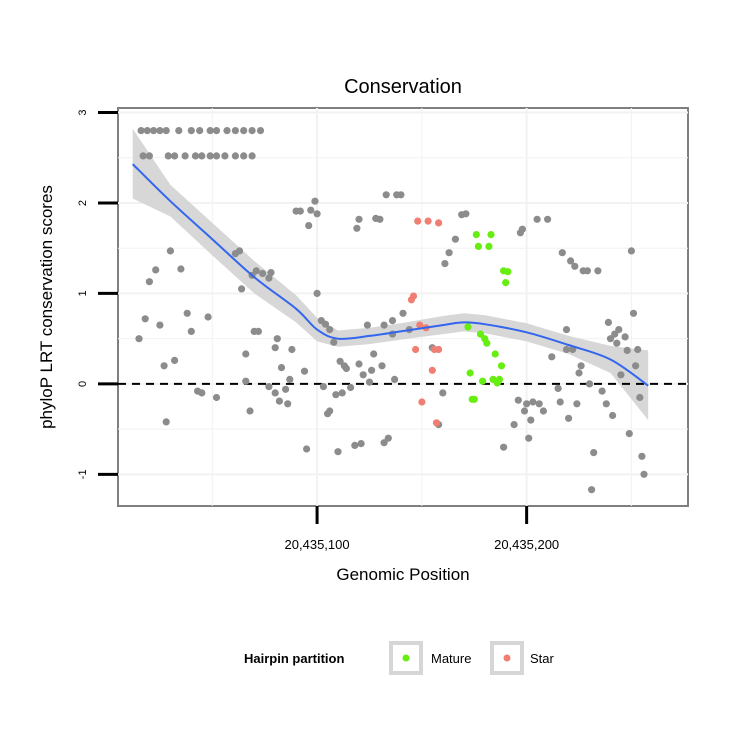 The width and height of the screenshot is (750, 755). What do you see at coordinates (406, 658) in the screenshot?
I see `legend-swatch-mature` at bounding box center [406, 658].